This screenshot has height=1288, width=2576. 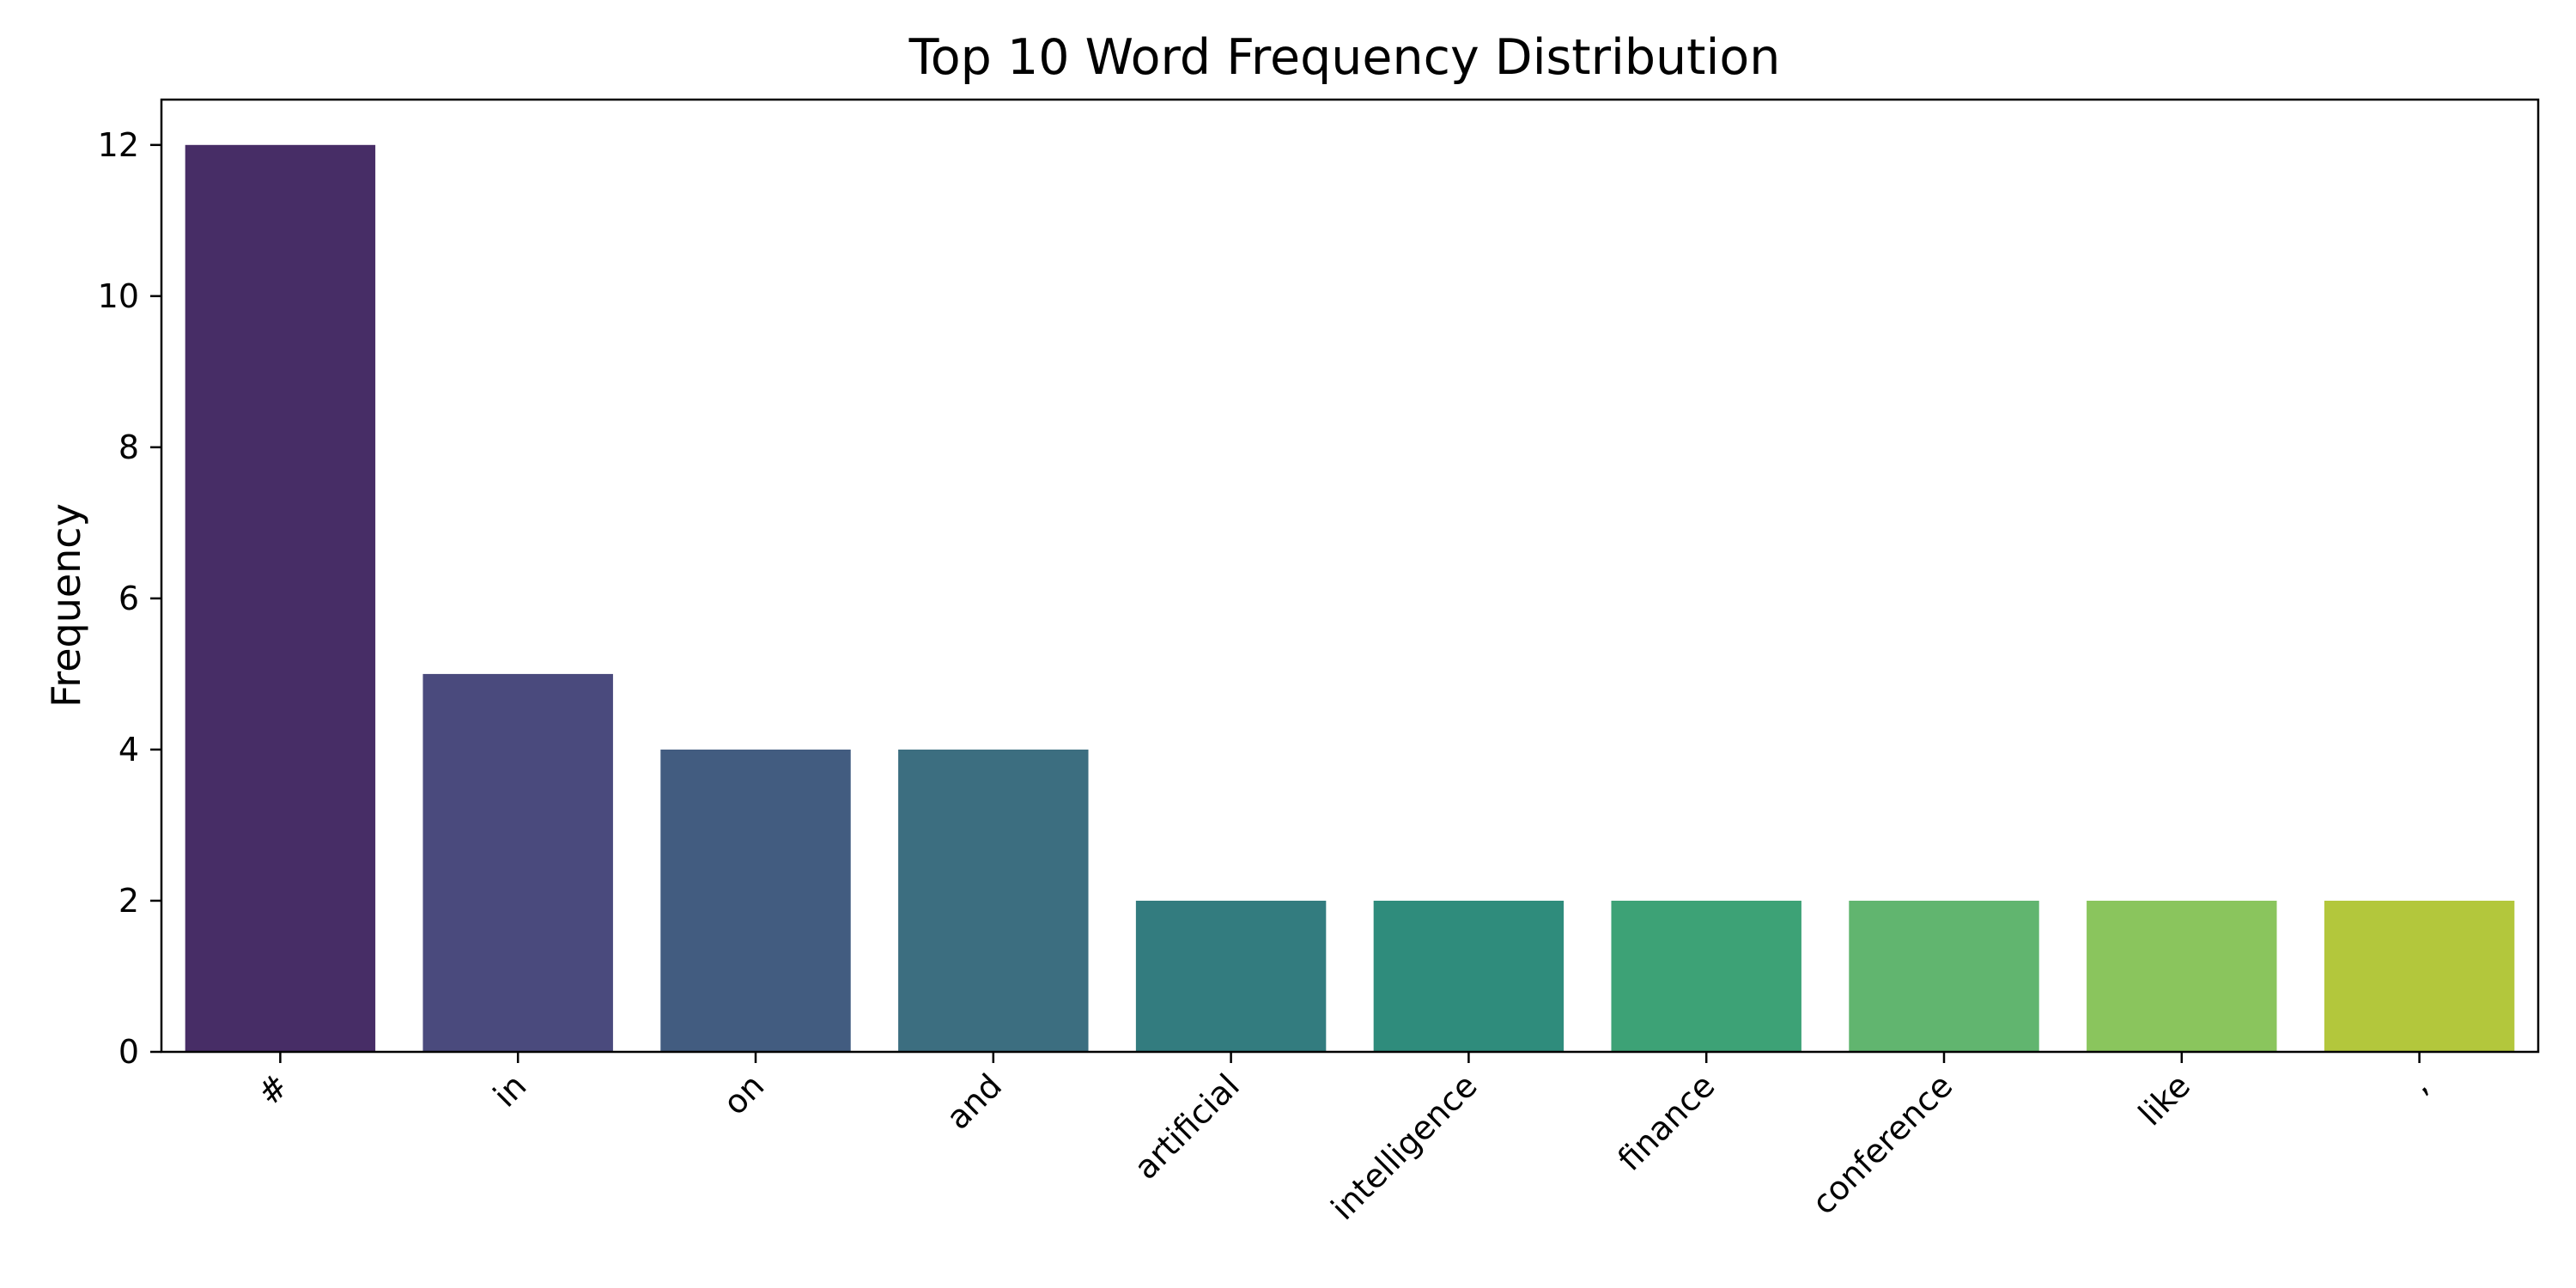 I want to click on x-tick-label: conference, so click(x=1882, y=1144).